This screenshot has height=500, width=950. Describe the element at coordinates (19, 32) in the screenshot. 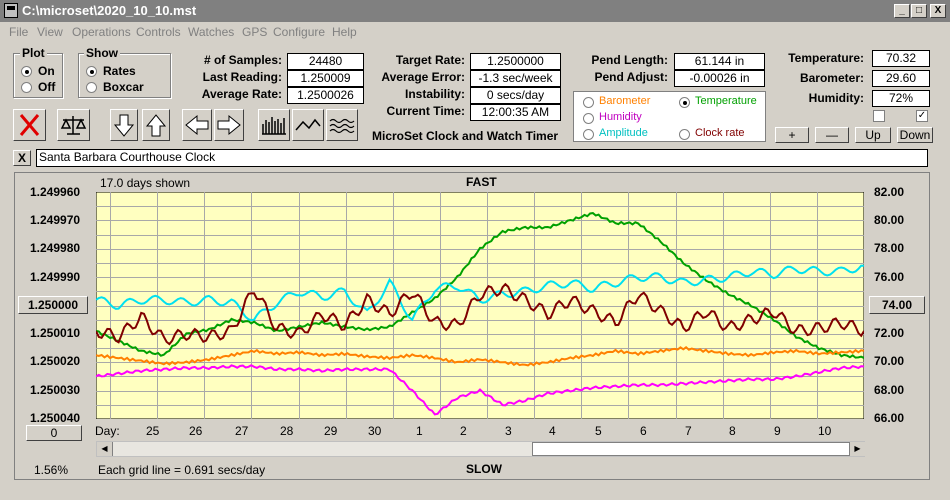

I see `menu-file: File` at that location.